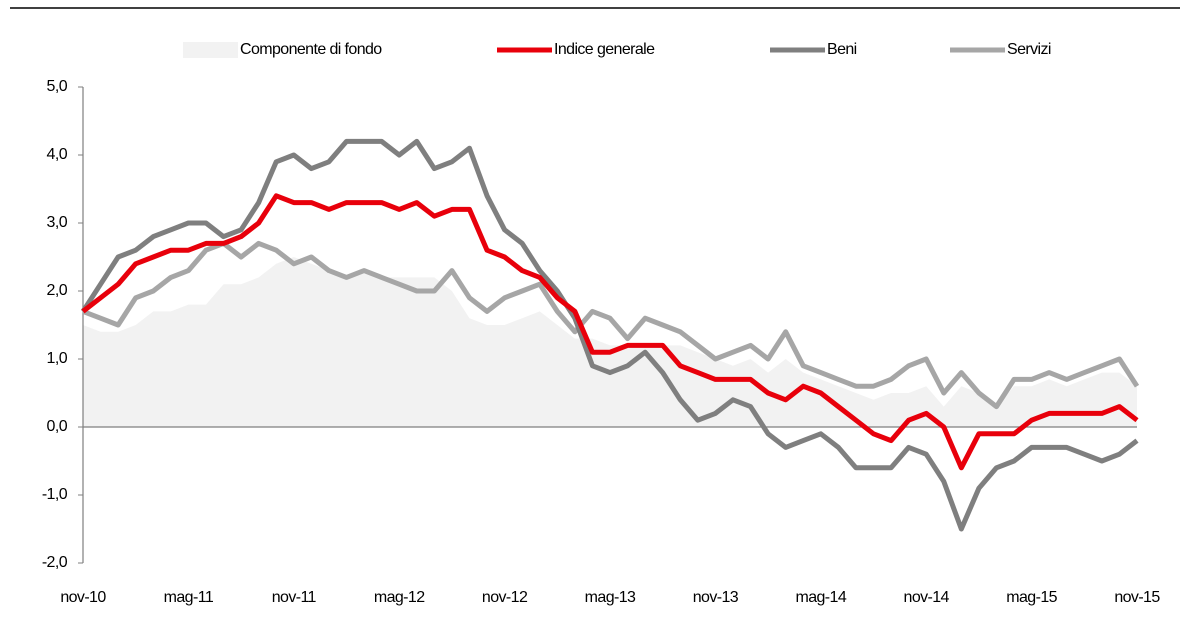 This screenshot has width=1190, height=641. I want to click on y-tick-label: 2,0, so click(57, 290).